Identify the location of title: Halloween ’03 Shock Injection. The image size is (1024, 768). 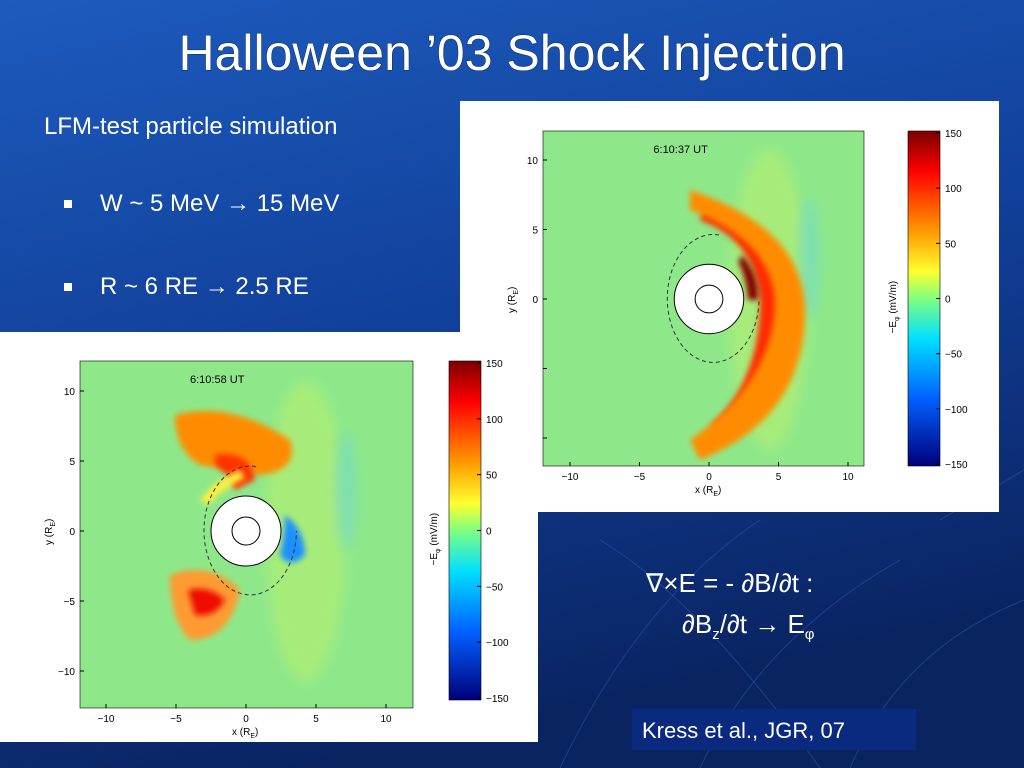
(511, 53).